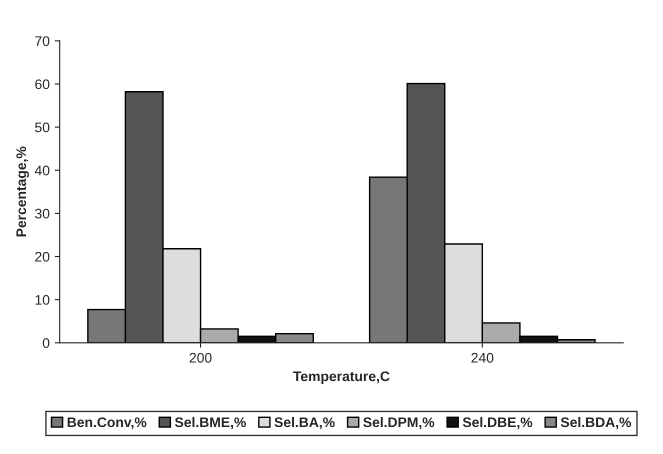 The height and width of the screenshot is (454, 663). I want to click on y-tick-label: 70, so click(42, 41).